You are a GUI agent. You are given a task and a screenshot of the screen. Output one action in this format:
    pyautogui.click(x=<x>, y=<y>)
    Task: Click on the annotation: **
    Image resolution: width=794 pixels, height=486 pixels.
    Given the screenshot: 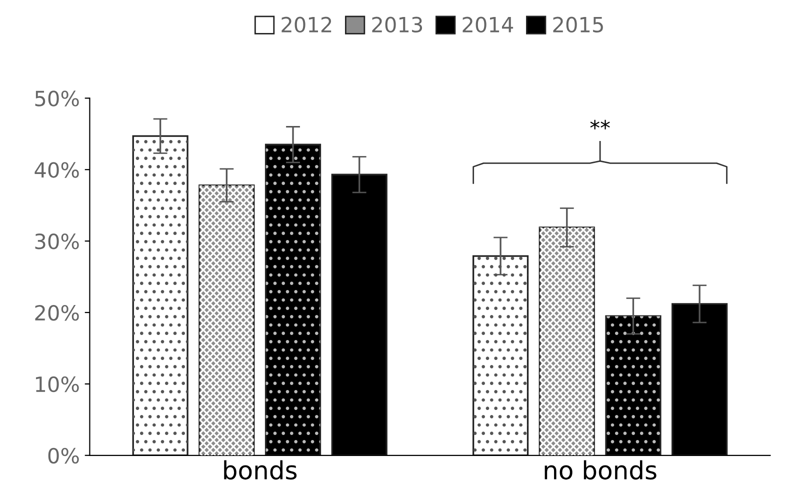 What is the action you would take?
    pyautogui.click(x=600, y=125)
    